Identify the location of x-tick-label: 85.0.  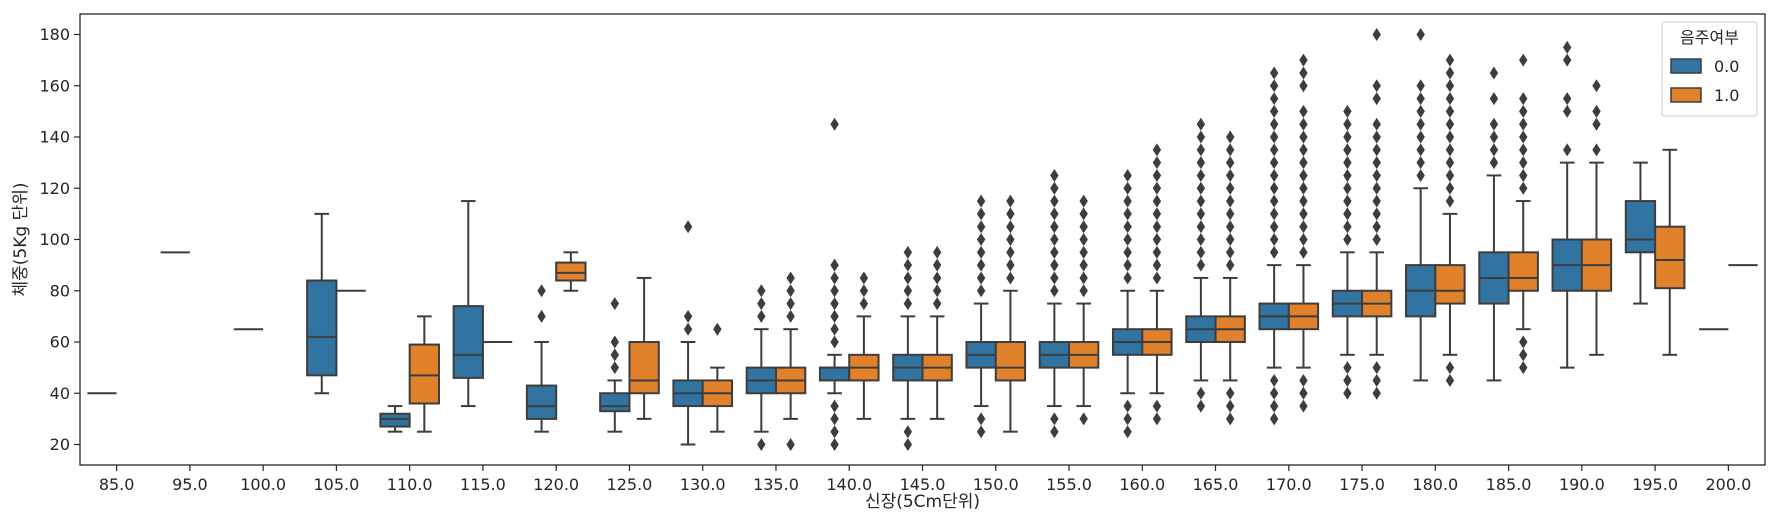
(117, 484).